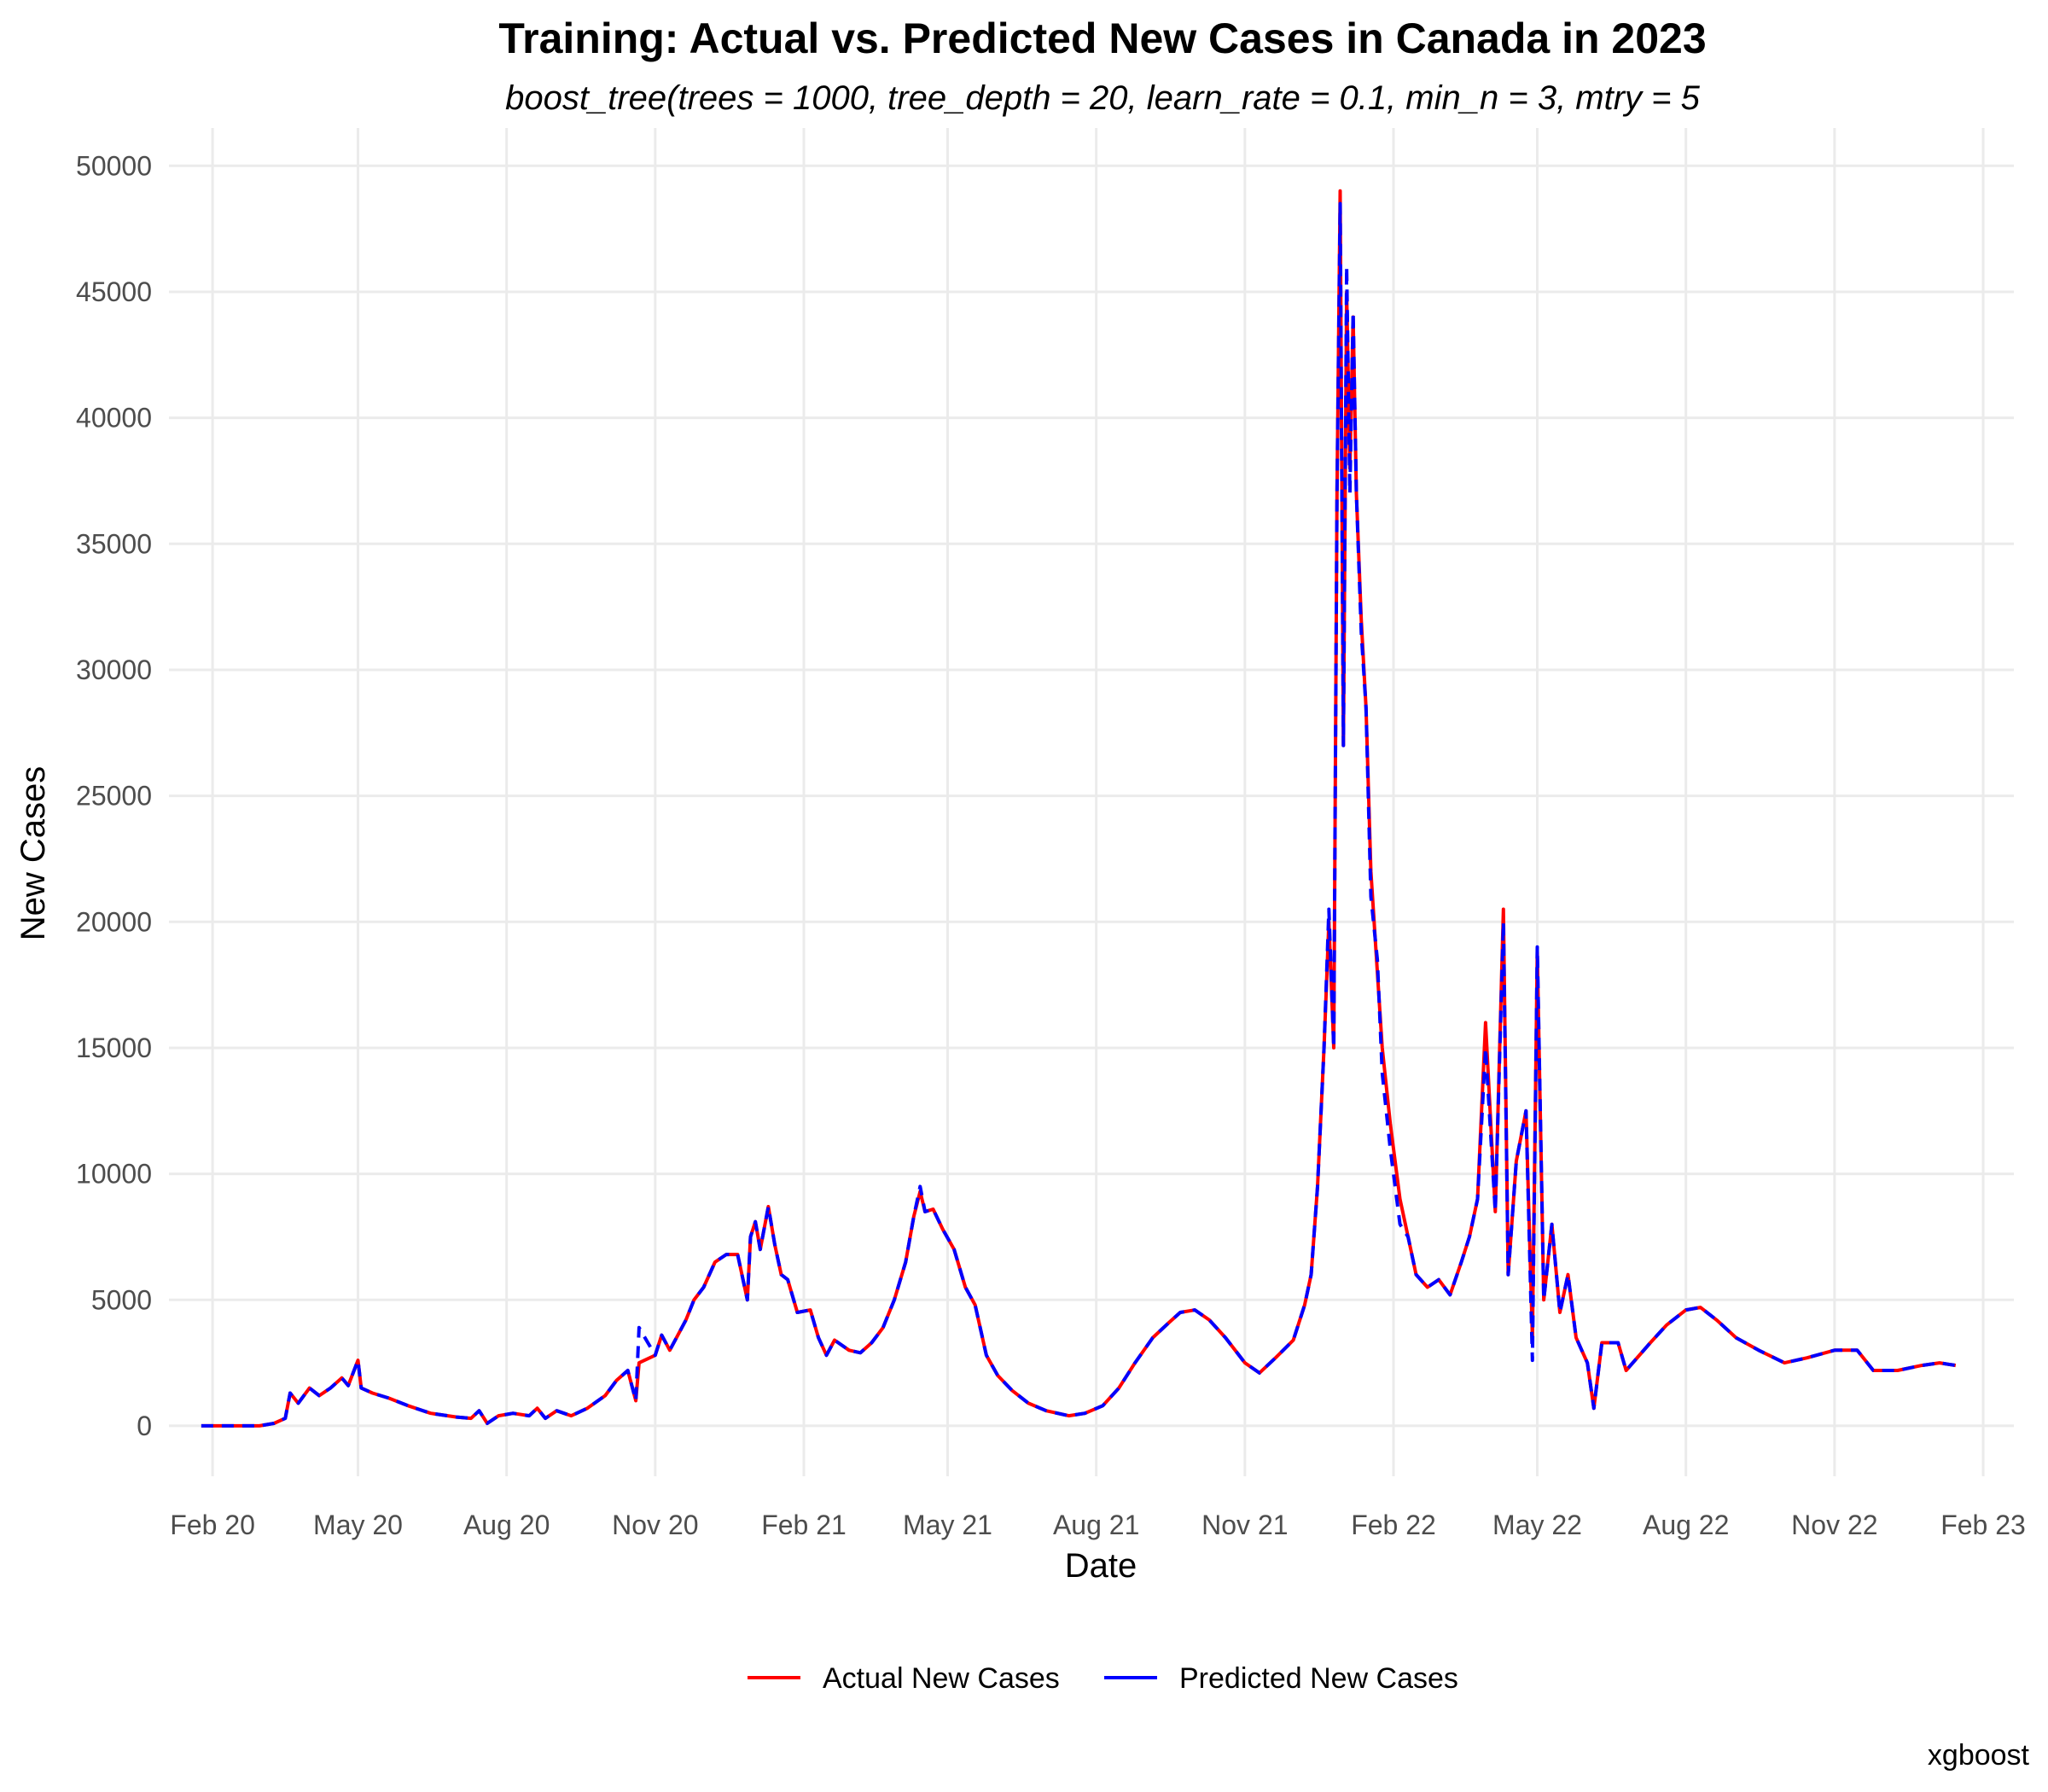 The width and height of the screenshot is (2048, 1792). I want to click on x-tick-label: Feb 20, so click(212, 1525).